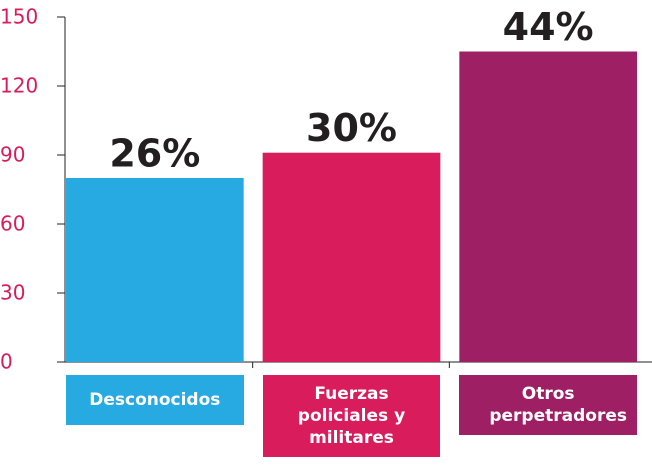 This screenshot has width=652, height=465. What do you see at coordinates (351, 416) in the screenshot?
I see `category-label: Fuerzas policiales y militares` at bounding box center [351, 416].